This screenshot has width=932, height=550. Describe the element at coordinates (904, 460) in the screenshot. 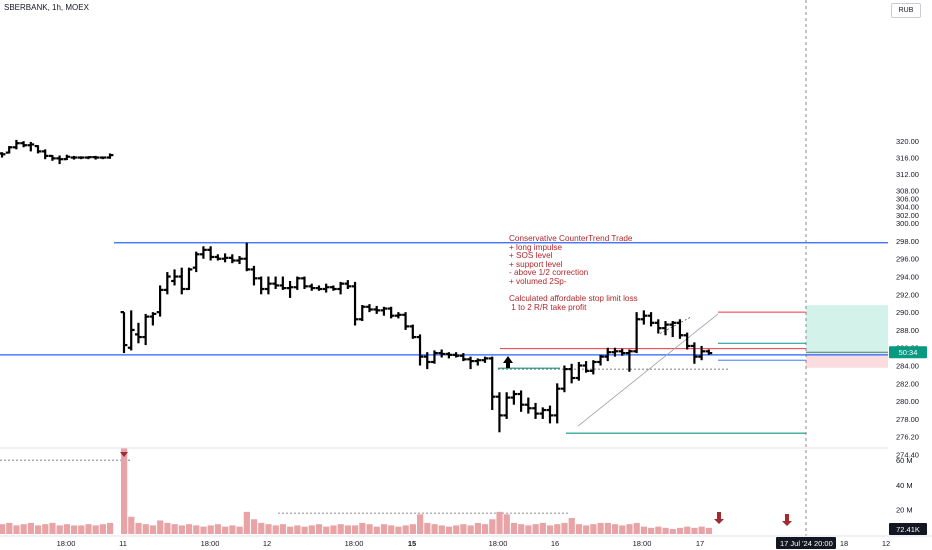

I see `volume-tick-label: 60 M` at that location.